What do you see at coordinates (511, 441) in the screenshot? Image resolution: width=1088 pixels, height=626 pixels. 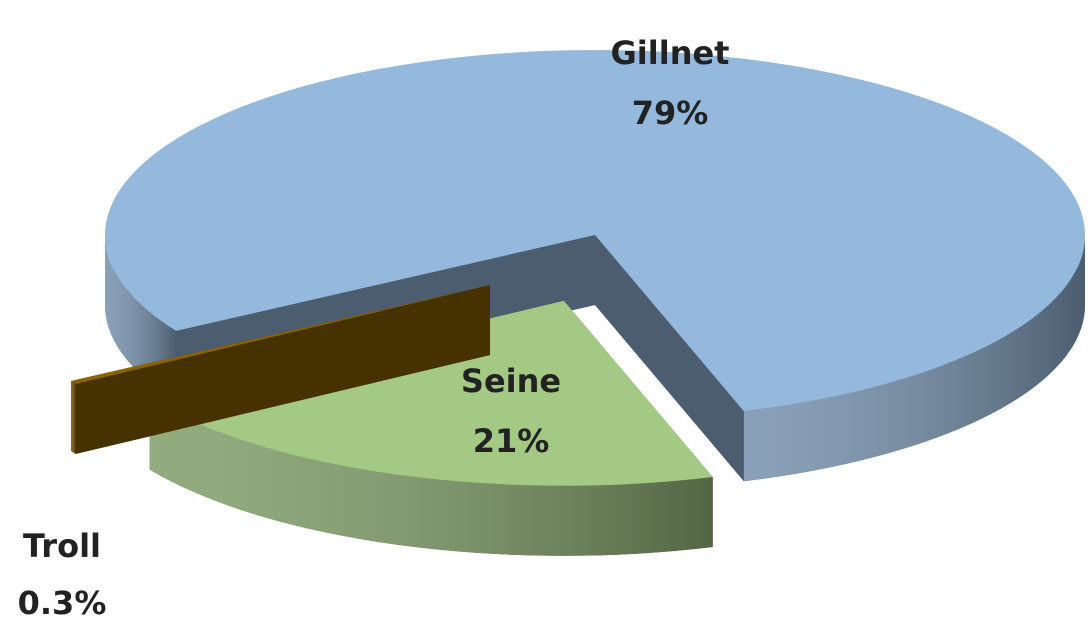 I see `slice-value-label: 21%` at bounding box center [511, 441].